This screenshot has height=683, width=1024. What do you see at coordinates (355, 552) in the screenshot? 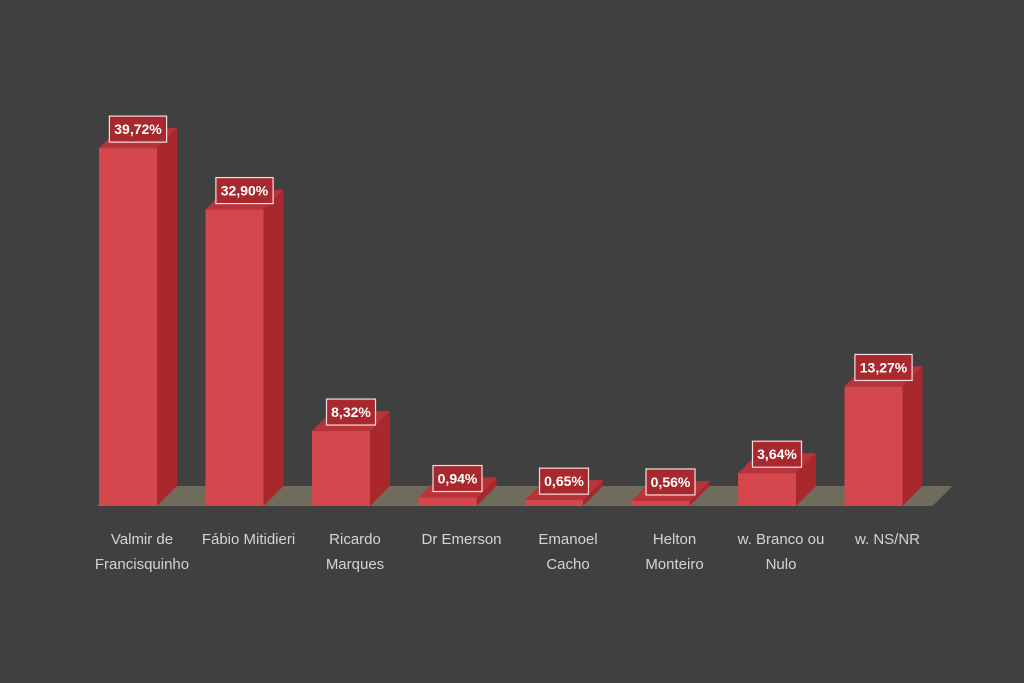
I see `category-label-3: Ricardo Marques` at bounding box center [355, 552].